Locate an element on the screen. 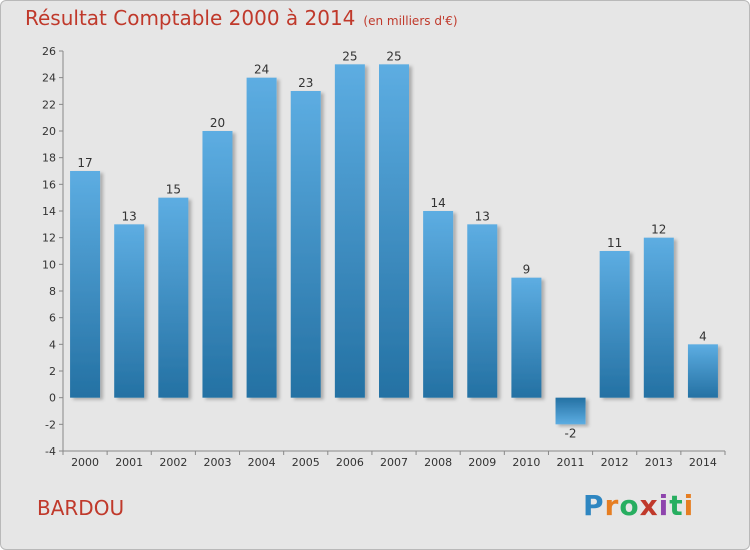  proxiti-logo: Proxiti is located at coordinates (638, 505).